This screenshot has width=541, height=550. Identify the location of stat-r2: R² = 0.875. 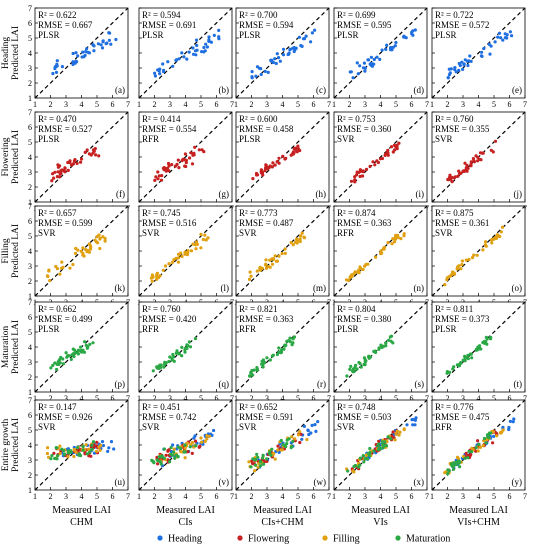
(454, 213).